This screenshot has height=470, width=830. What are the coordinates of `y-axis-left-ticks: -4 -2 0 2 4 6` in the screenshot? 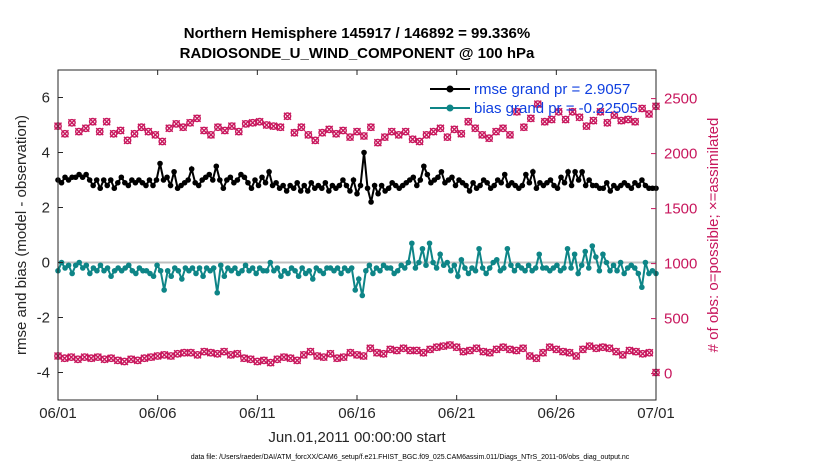 It's located at (50, 236).